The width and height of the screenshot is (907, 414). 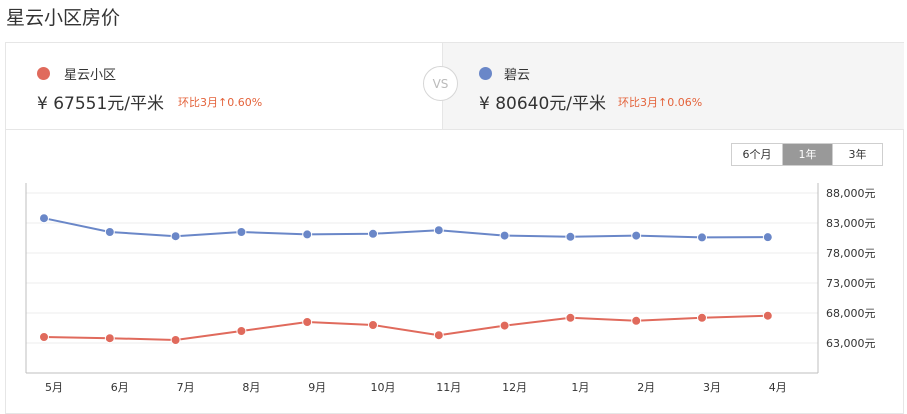 I want to click on y-tick-label: 83,000元, so click(x=851, y=223).